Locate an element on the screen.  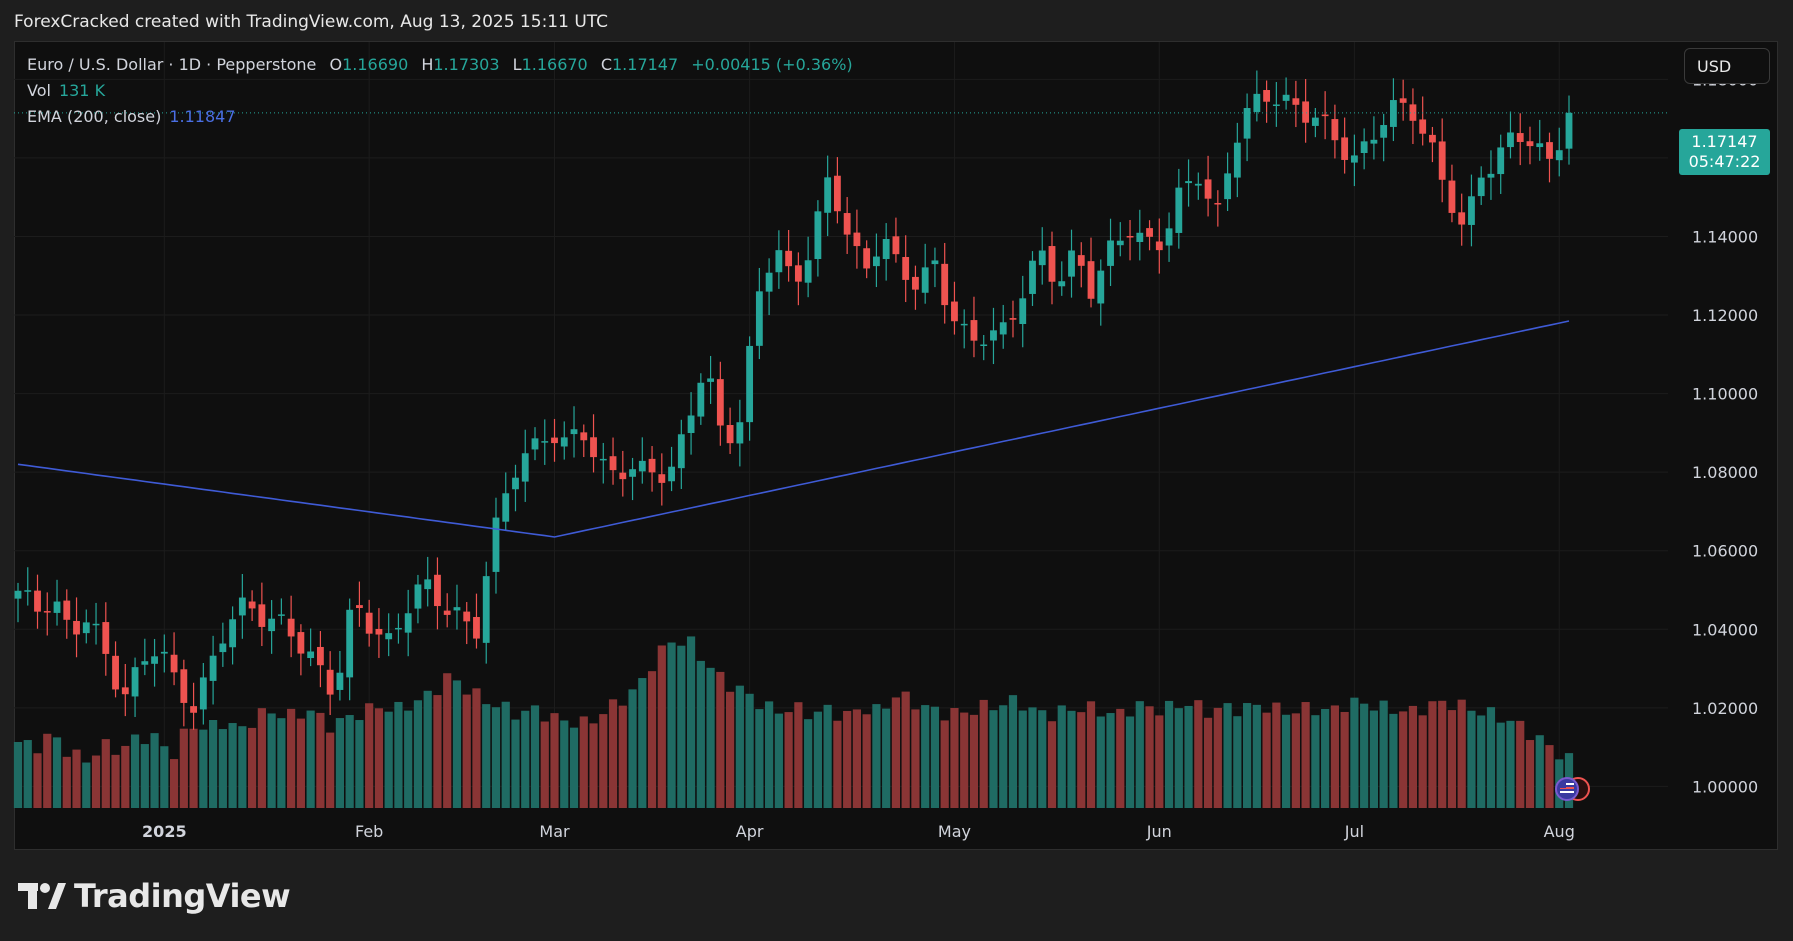
y-tick-label: 1.10000 is located at coordinates (1725, 394).